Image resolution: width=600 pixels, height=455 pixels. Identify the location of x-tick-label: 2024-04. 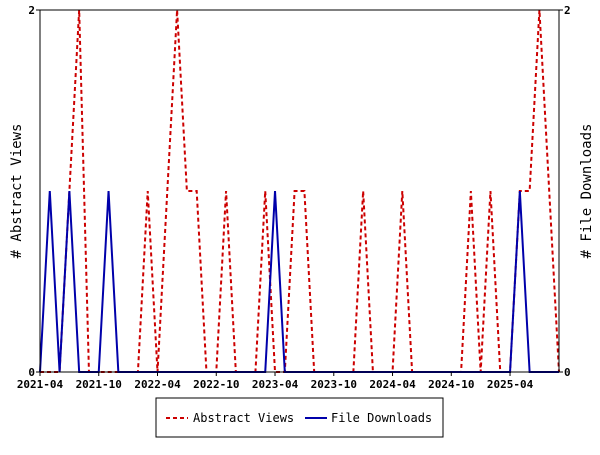
(392, 384).